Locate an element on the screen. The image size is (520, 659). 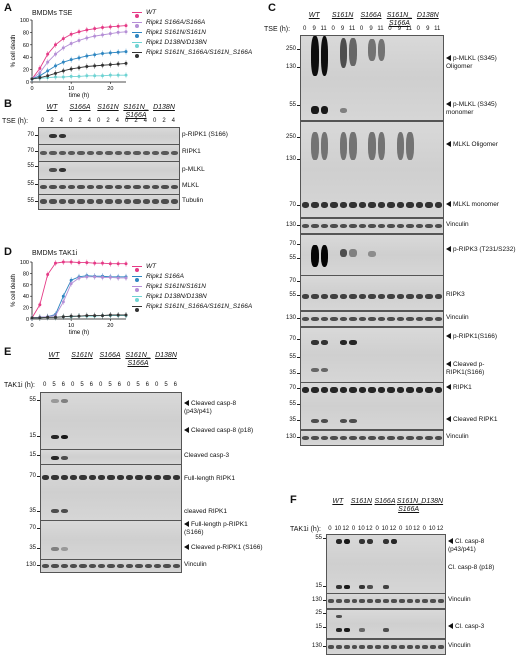
blot-label-text: p-MLKL is located at coordinates (193, 169).